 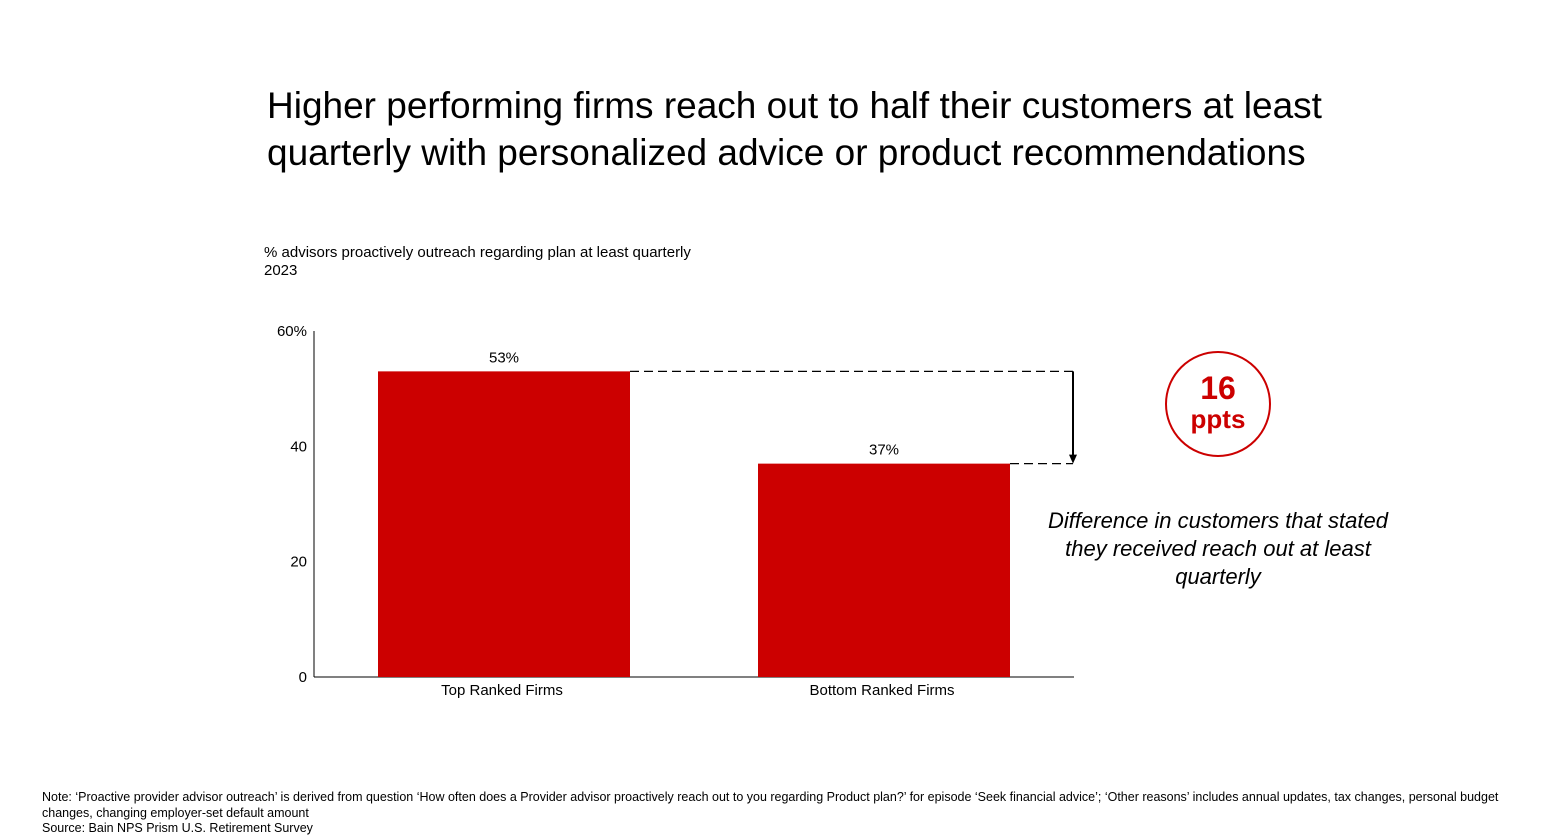 I want to click on y-tick-label: 40, so click(x=298, y=446).